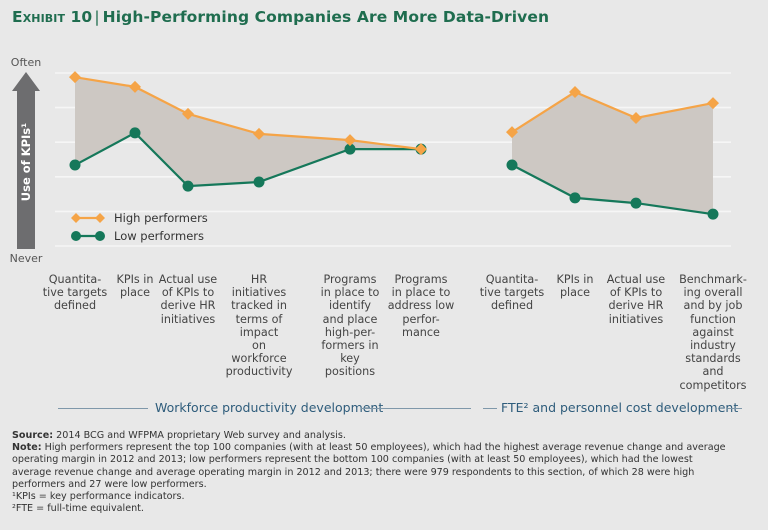 This screenshot has width=768, height=530. Describe the element at coordinates (109, 484) in the screenshot. I see `note-line: performers and 27 were low performers.` at that location.